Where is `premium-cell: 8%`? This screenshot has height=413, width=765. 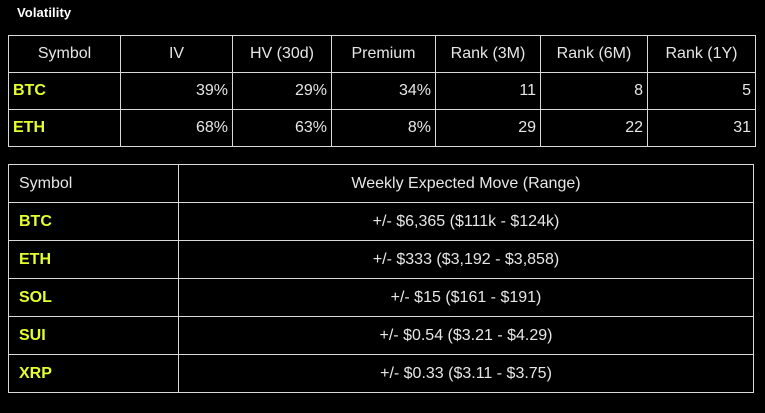 premium-cell: 8% is located at coordinates (383, 128).